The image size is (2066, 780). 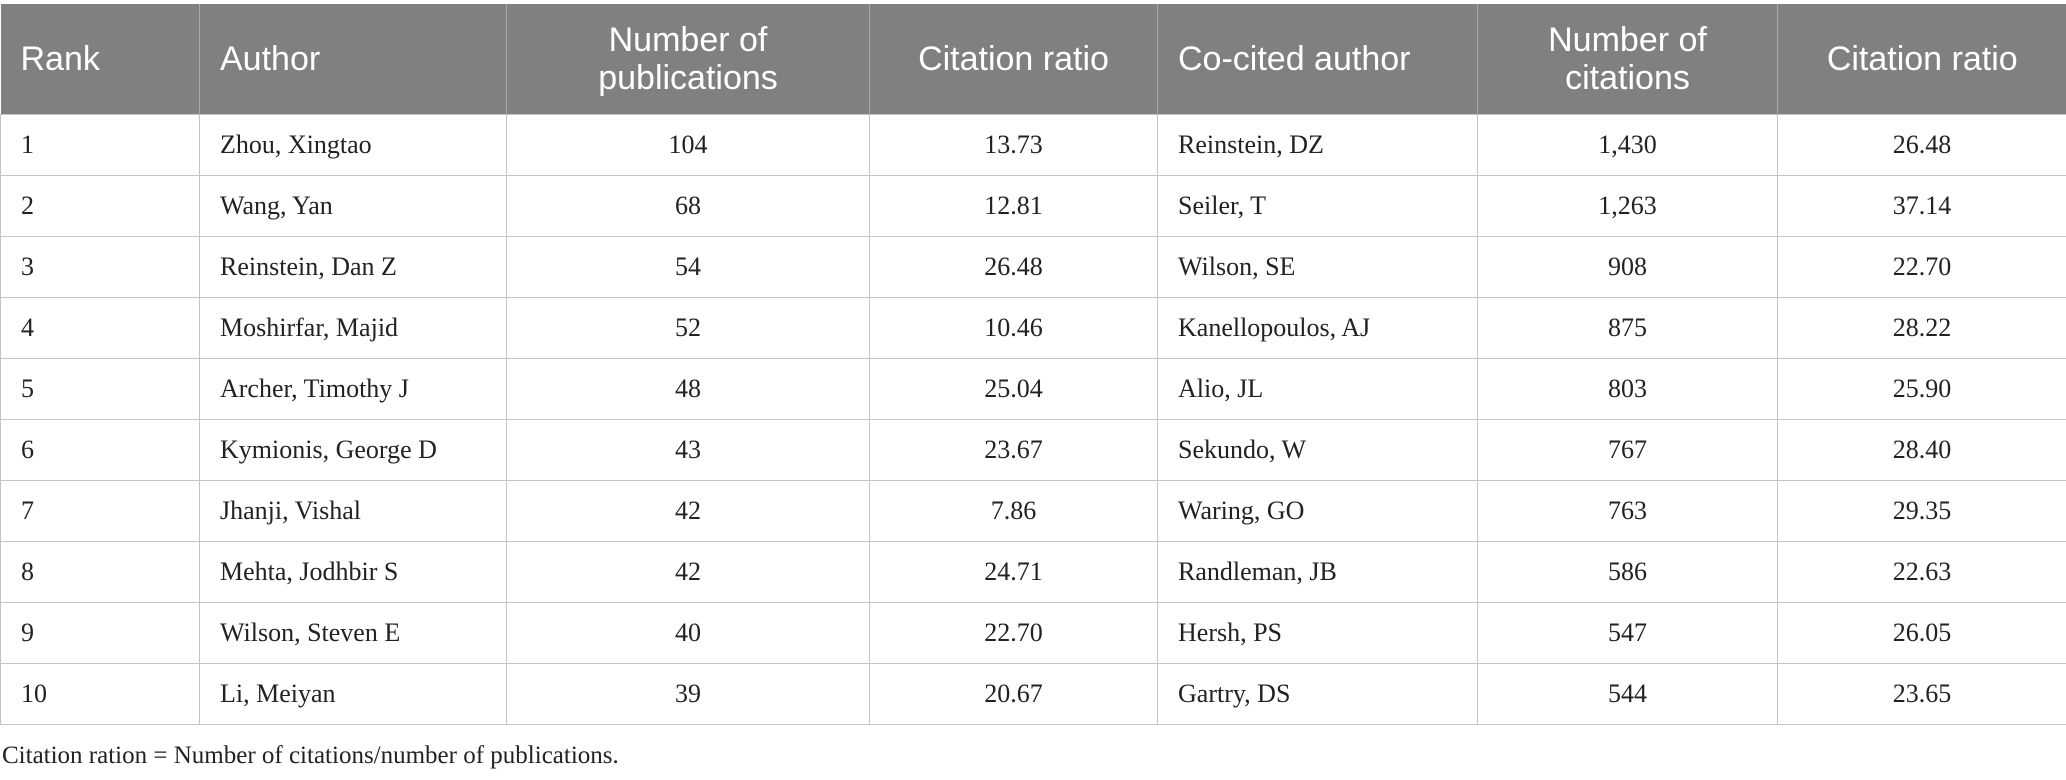 I want to click on cell-citations: 763, so click(x=1627, y=510).